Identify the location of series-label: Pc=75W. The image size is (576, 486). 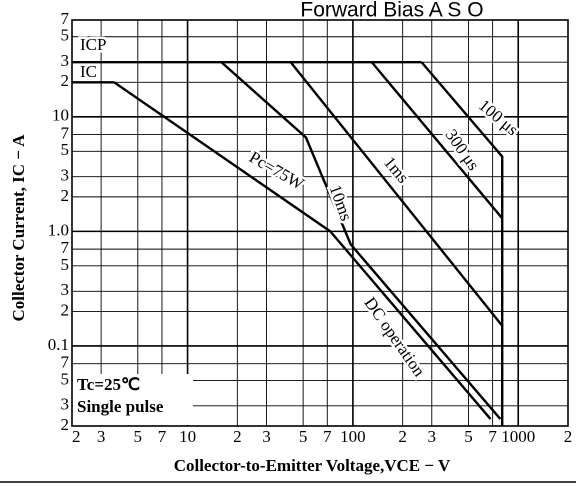
(277, 170).